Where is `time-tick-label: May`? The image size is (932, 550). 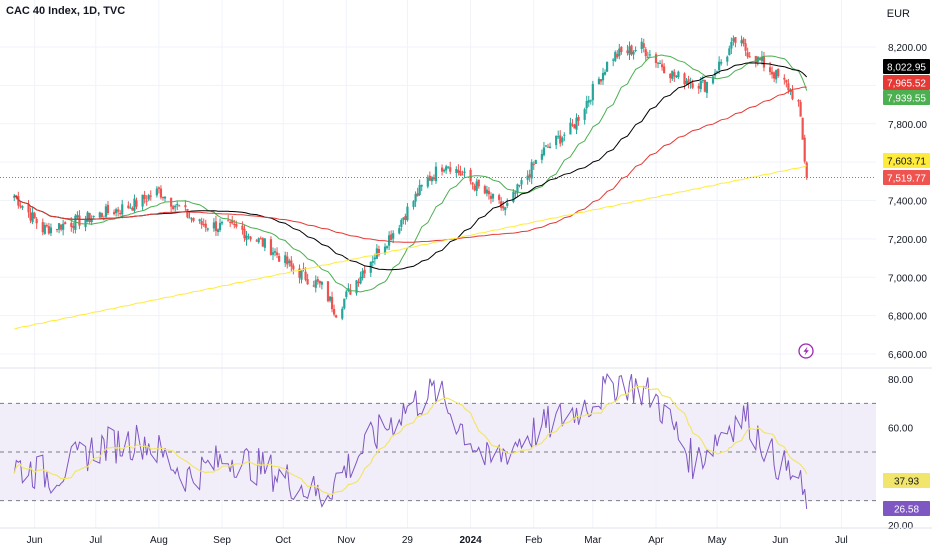
time-tick-label: May is located at coordinates (717, 540).